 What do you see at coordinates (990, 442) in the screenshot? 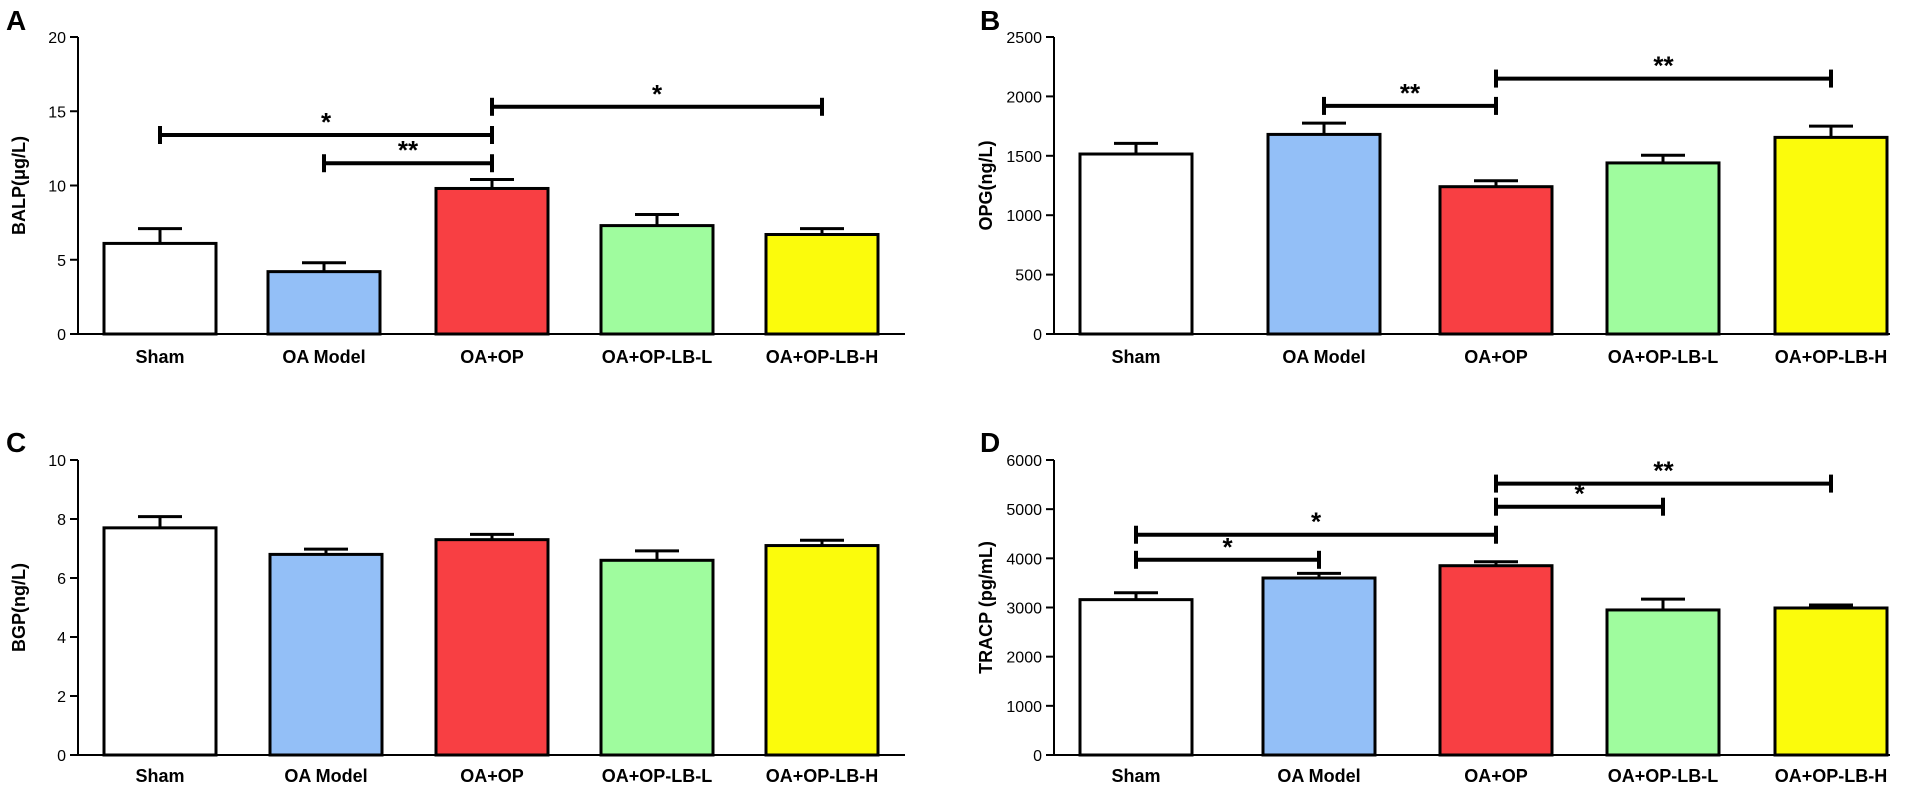
I see `panel-label: D` at bounding box center [990, 442].